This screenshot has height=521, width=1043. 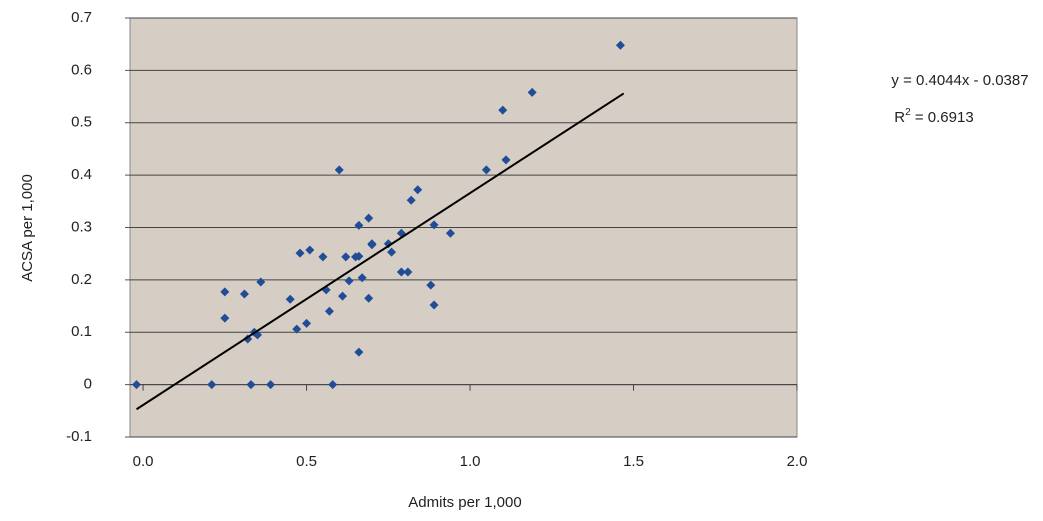 I want to click on y-tick-label: 0.6, so click(x=81, y=69).